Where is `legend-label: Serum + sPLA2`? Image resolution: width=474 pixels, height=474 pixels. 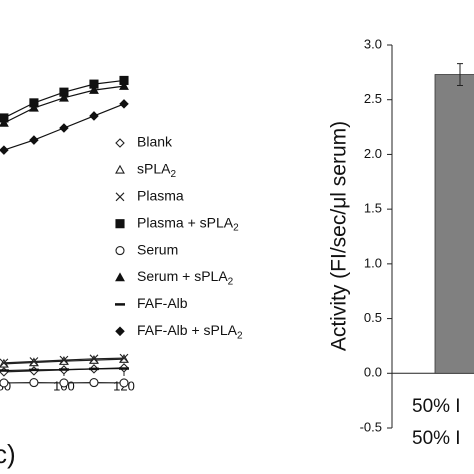
legend-label: Serum + sPLA2 is located at coordinates (185, 277).